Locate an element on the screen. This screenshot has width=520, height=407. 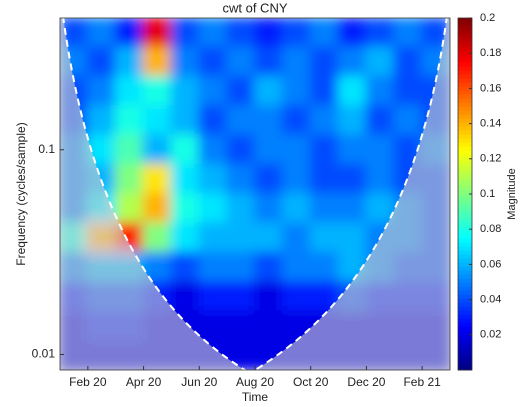
x-tick-label: Dec 20 is located at coordinates (366, 382).